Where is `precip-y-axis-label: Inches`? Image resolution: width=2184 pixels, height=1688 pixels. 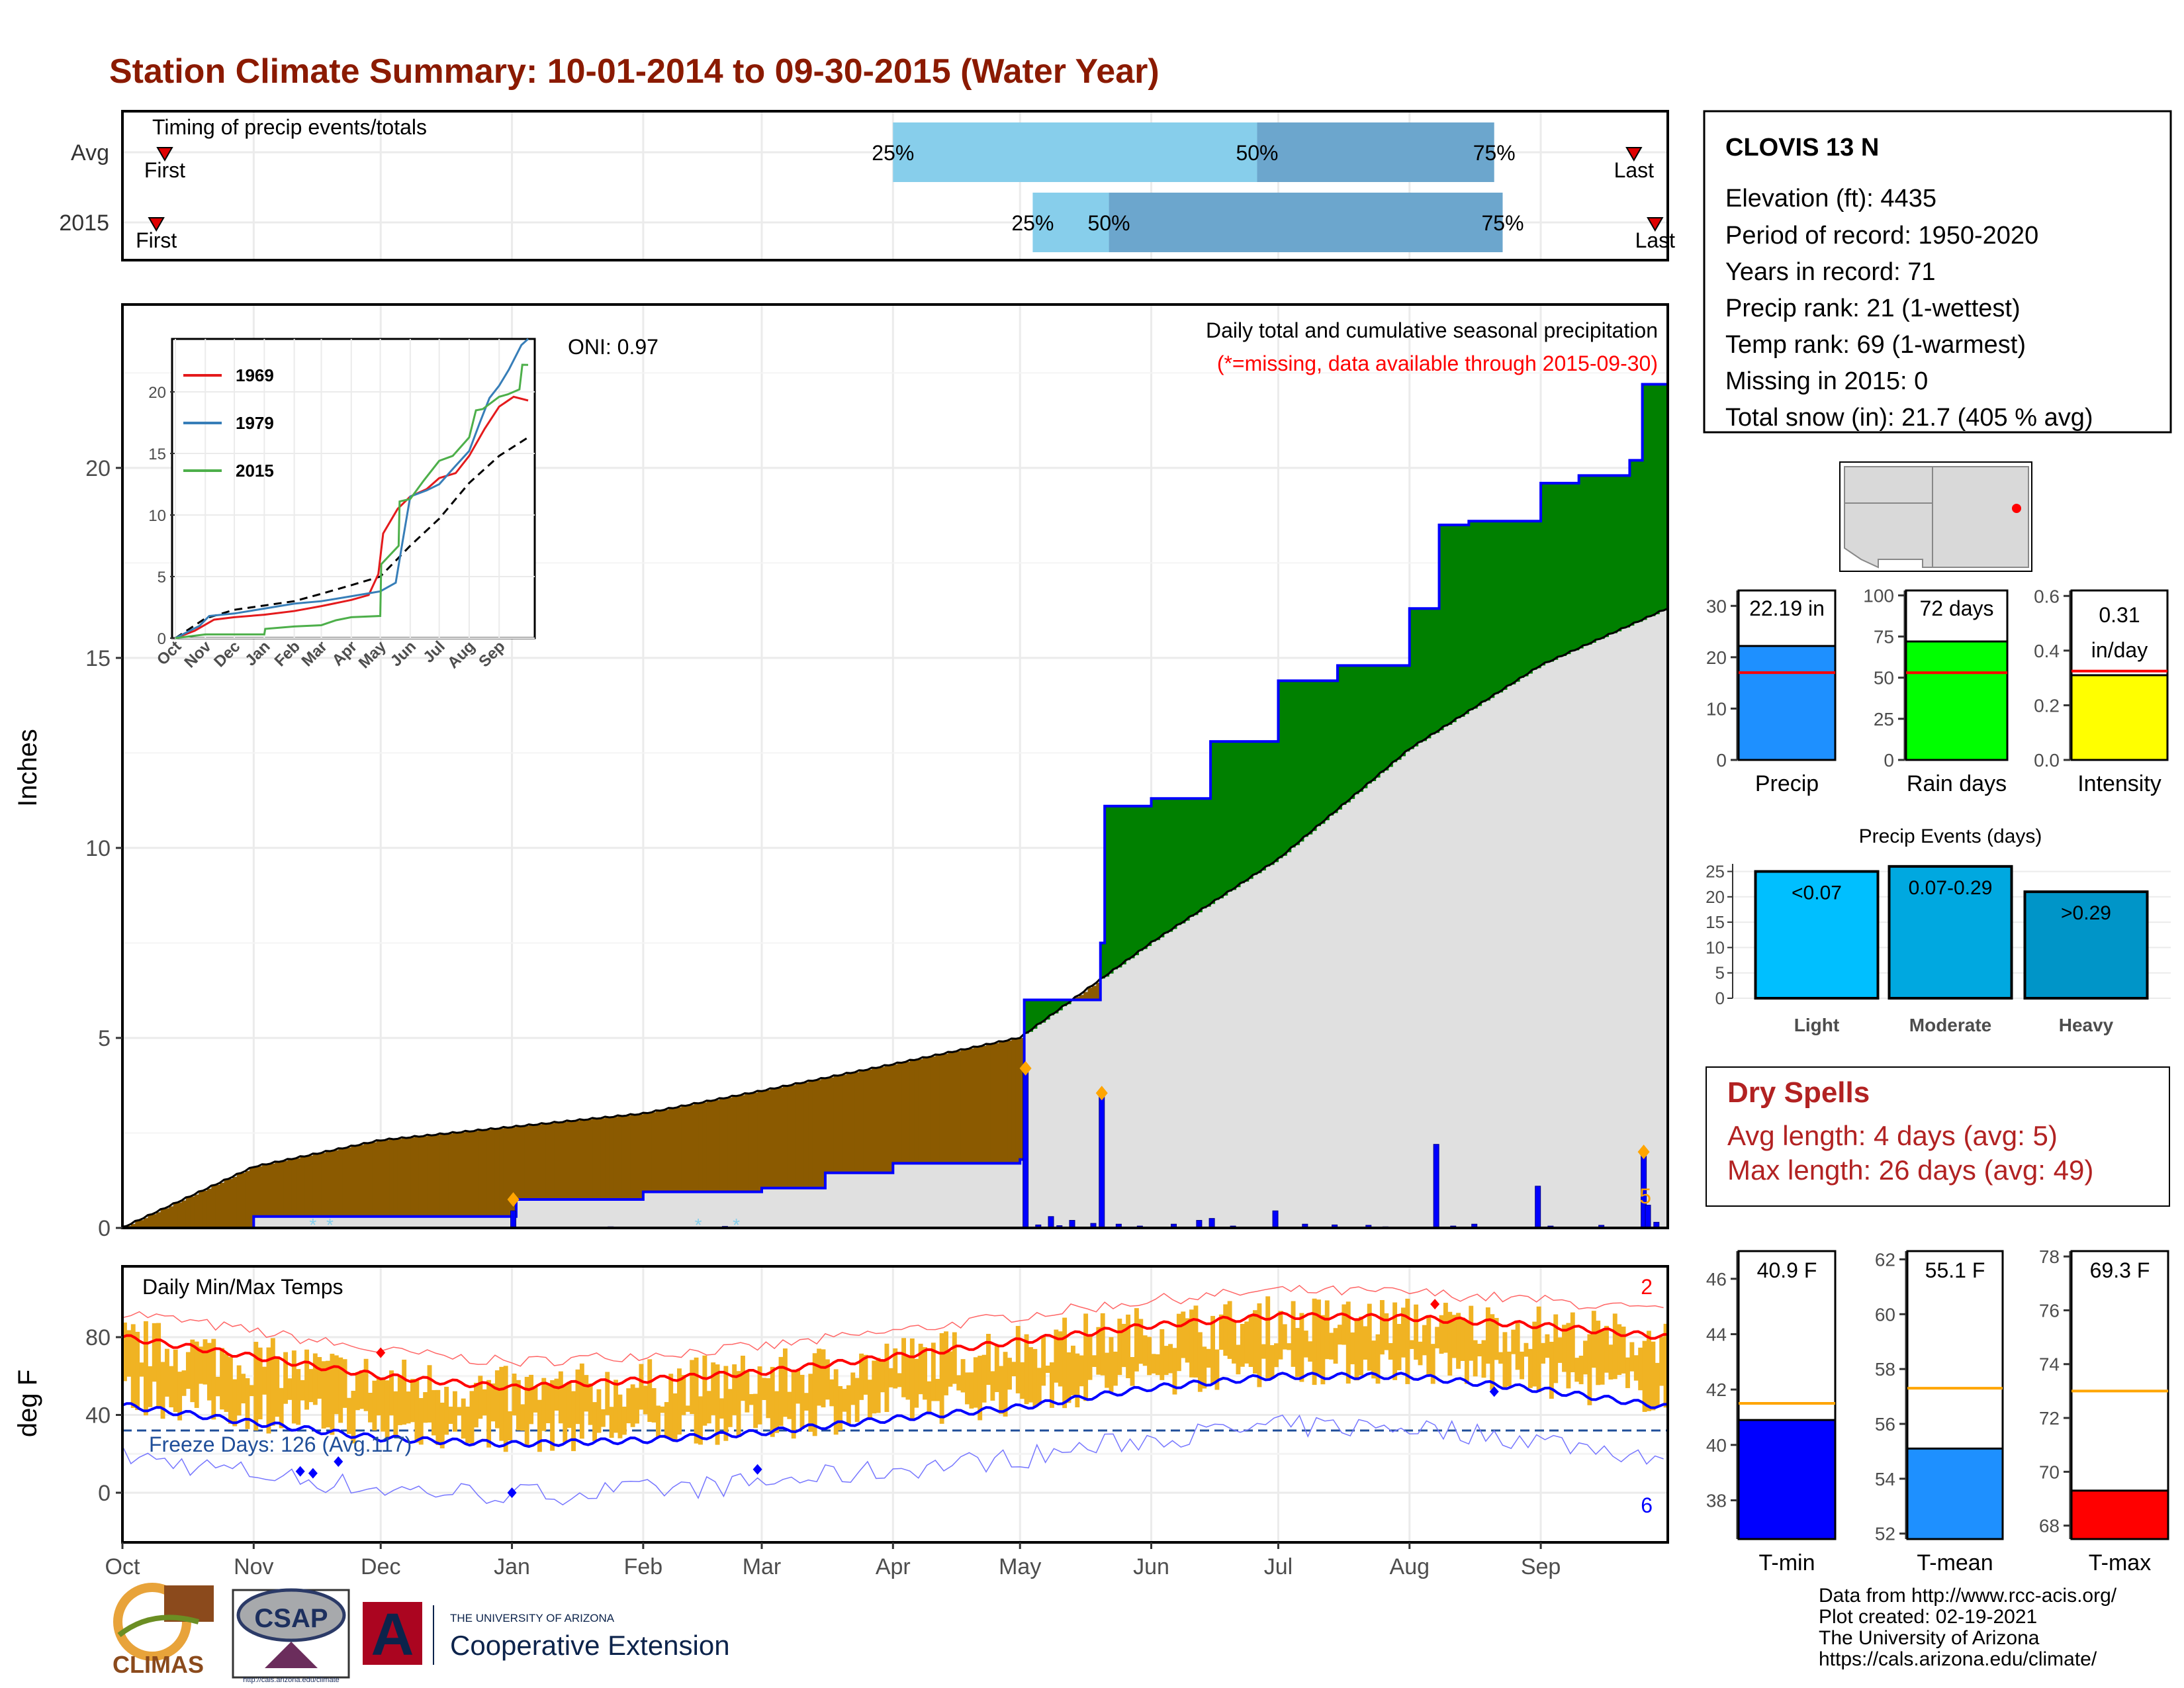
precip-y-axis-label: Inches is located at coordinates (28, 768).